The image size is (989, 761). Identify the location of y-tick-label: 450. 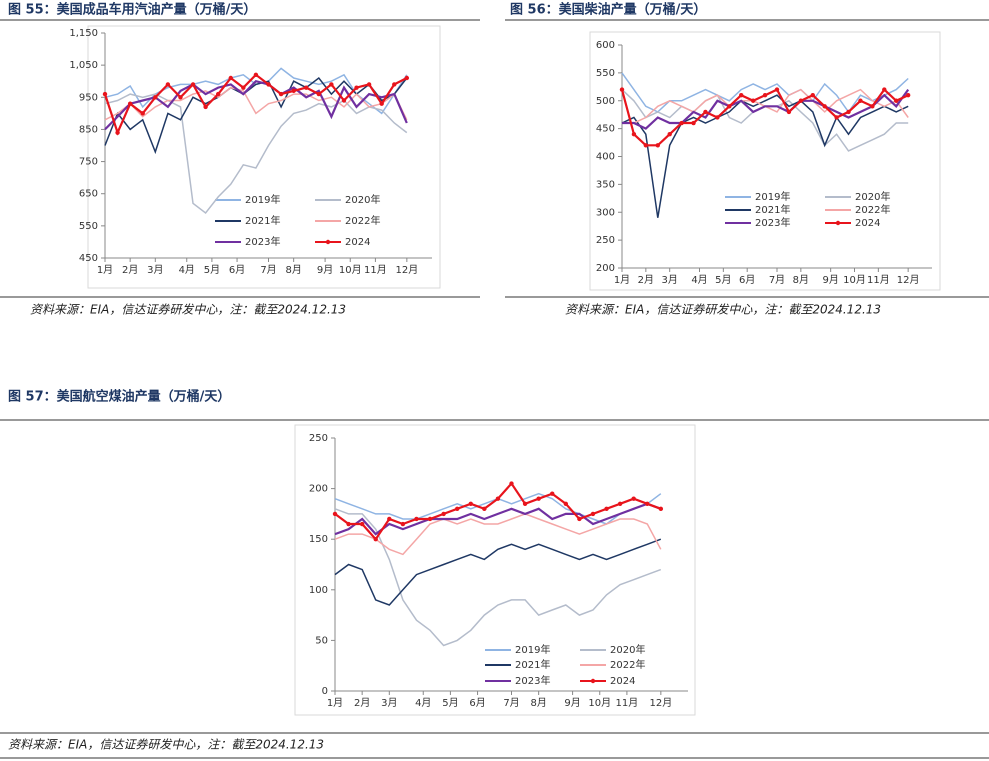
(88, 258).